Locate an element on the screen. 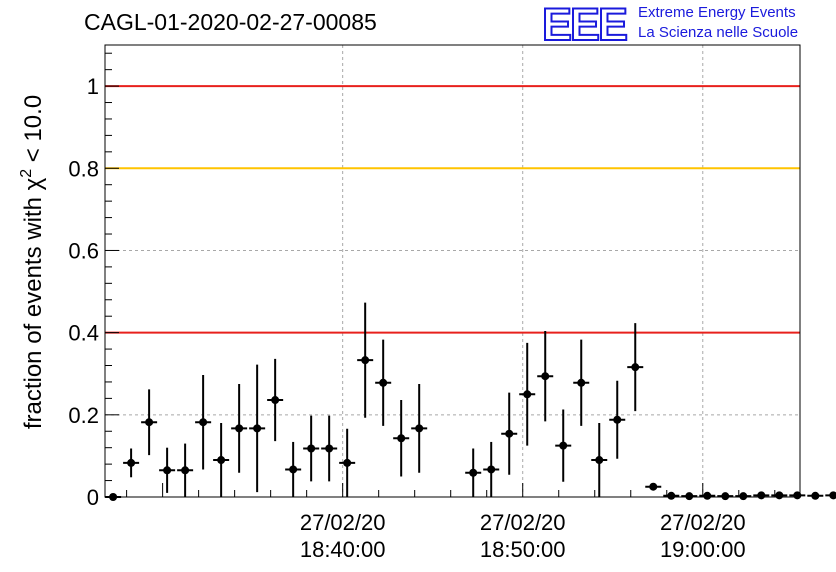  y-tick-label: 0 is located at coordinates (93, 497).